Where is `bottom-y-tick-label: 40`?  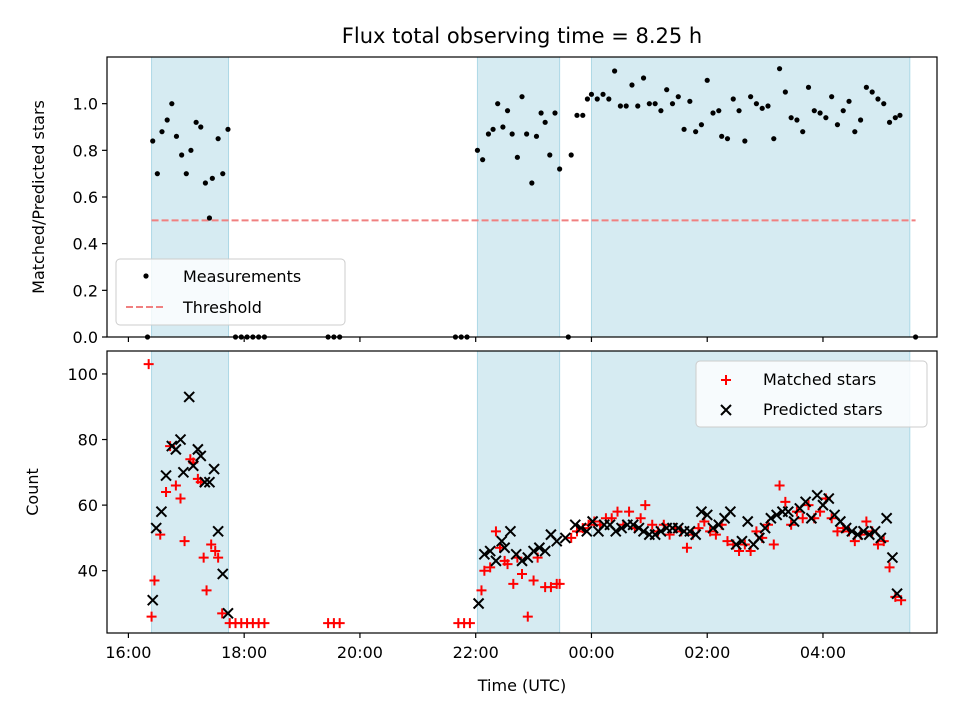 bottom-y-tick-label: 40 is located at coordinates (88, 571).